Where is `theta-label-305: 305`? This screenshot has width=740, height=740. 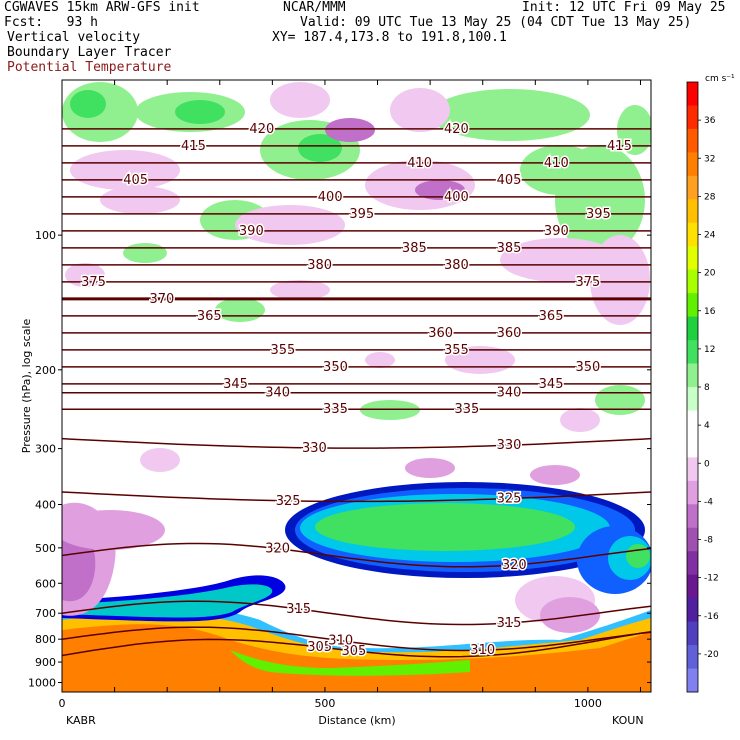 theta-label-305: 305 is located at coordinates (353, 651).